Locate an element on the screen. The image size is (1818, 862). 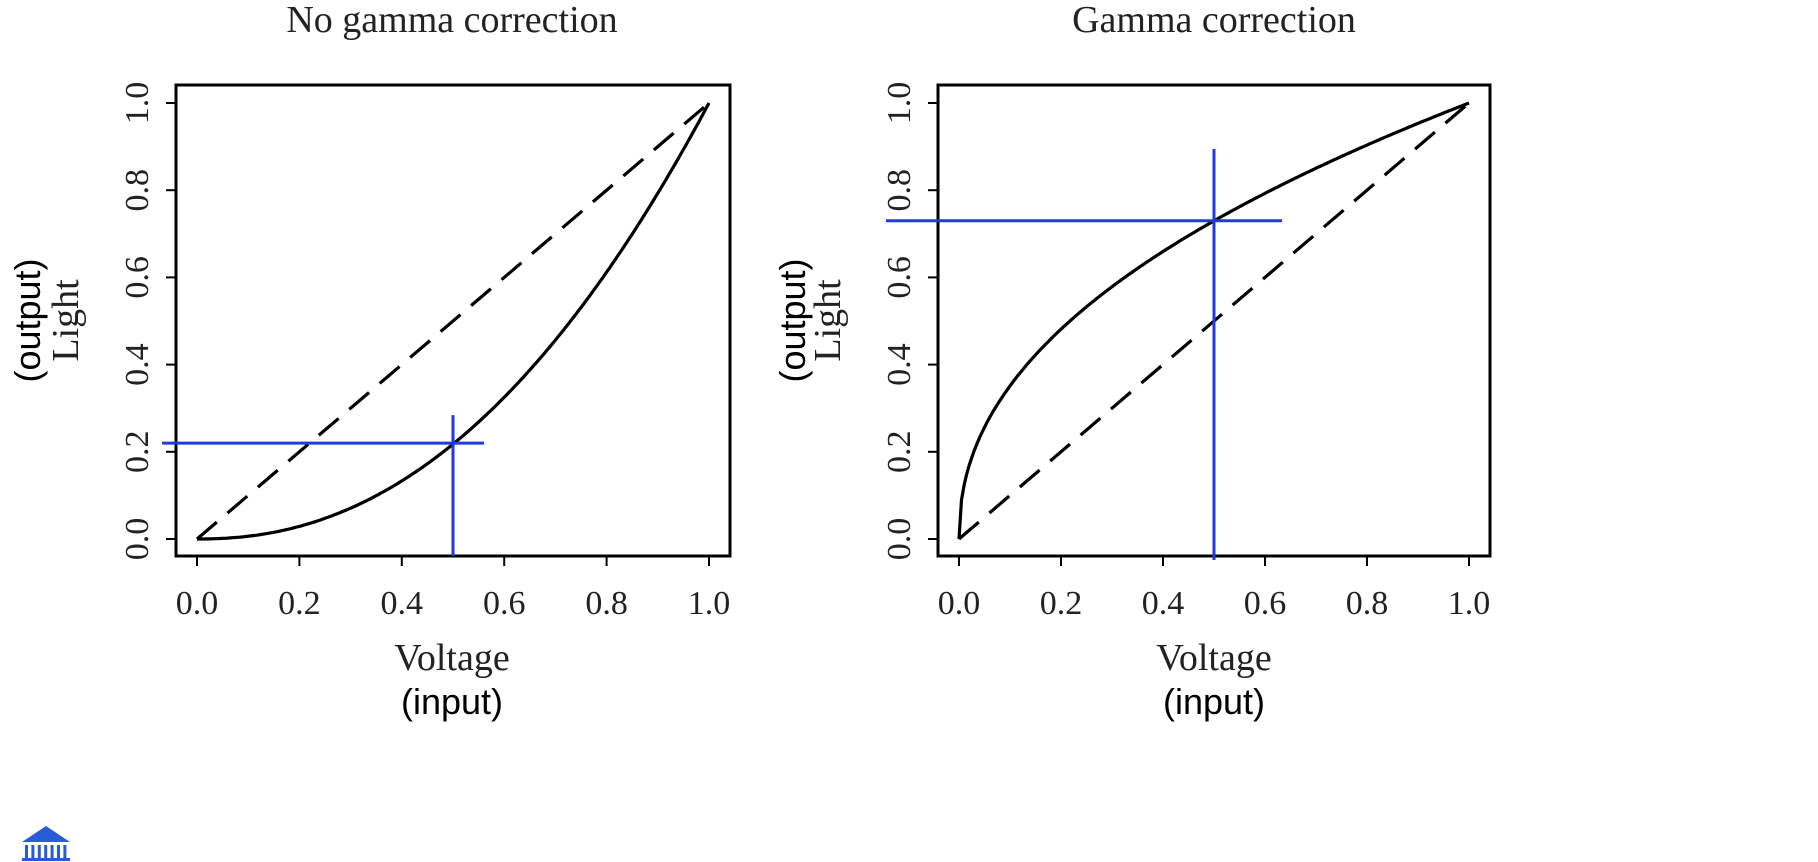
institution-icon is located at coordinates (46, 843).